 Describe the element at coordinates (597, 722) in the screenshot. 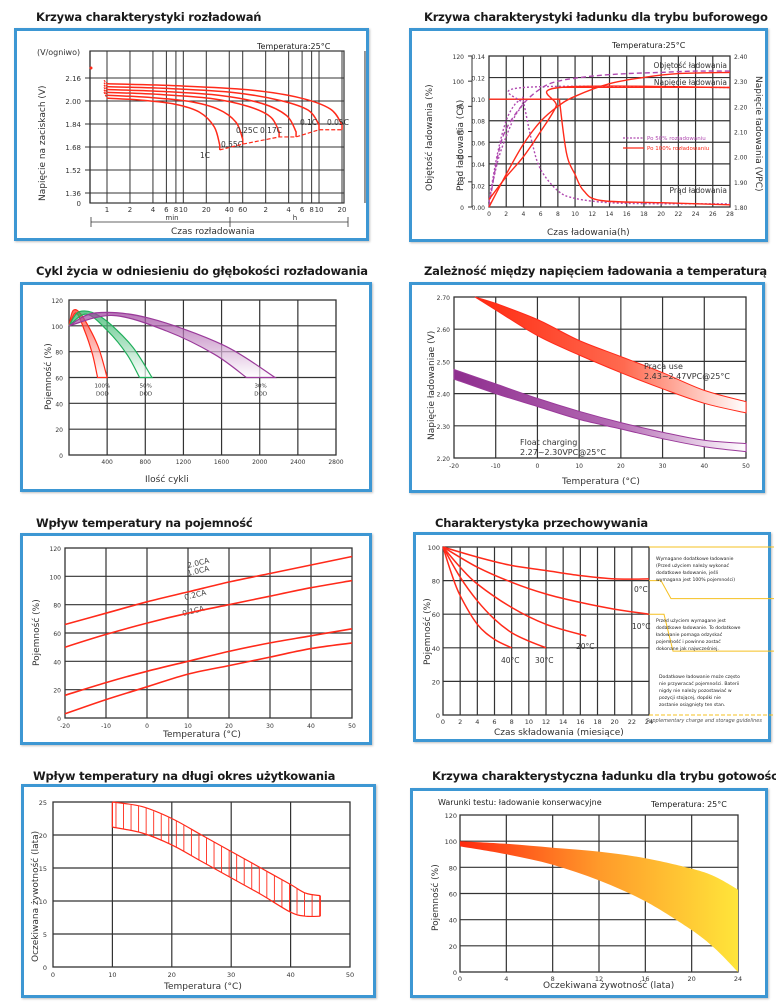

I see `x-tick-label: 18` at that location.